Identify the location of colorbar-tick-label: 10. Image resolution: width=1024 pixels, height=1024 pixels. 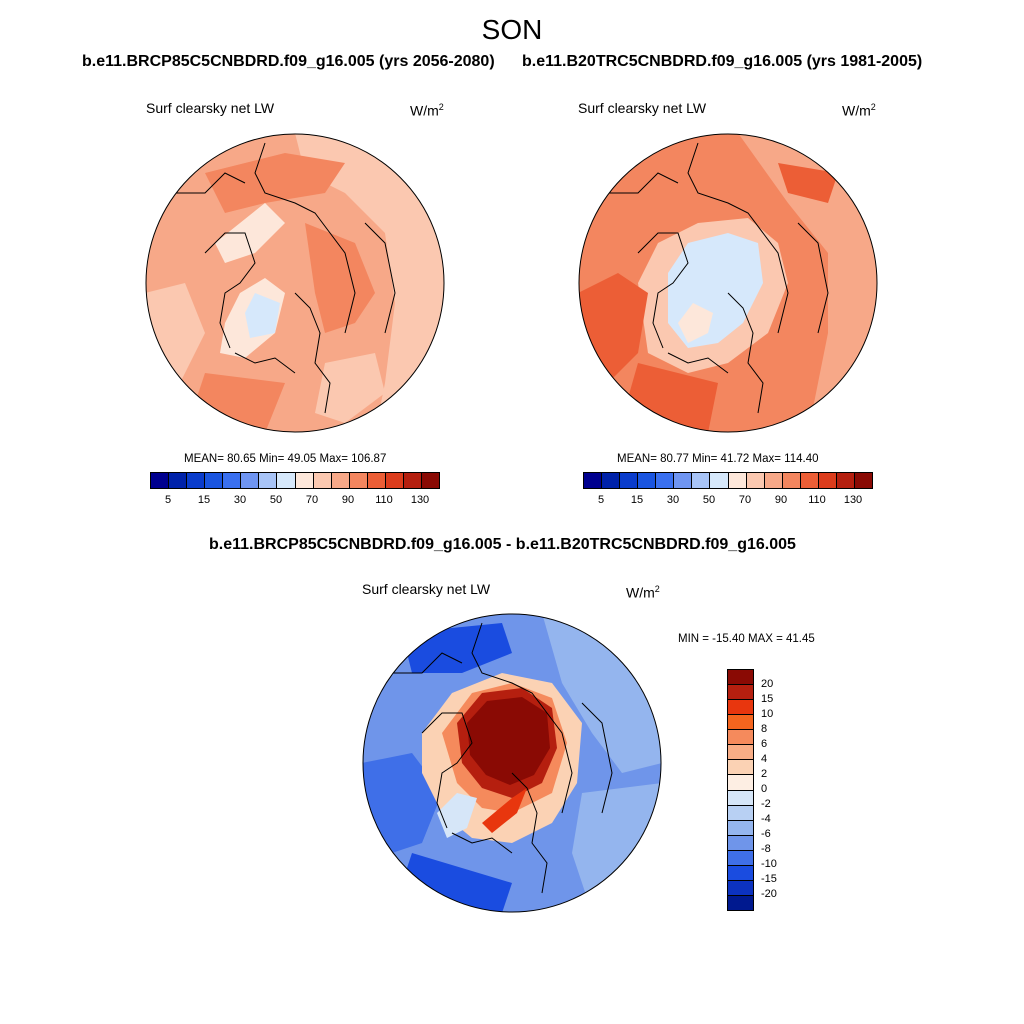
(767, 714).